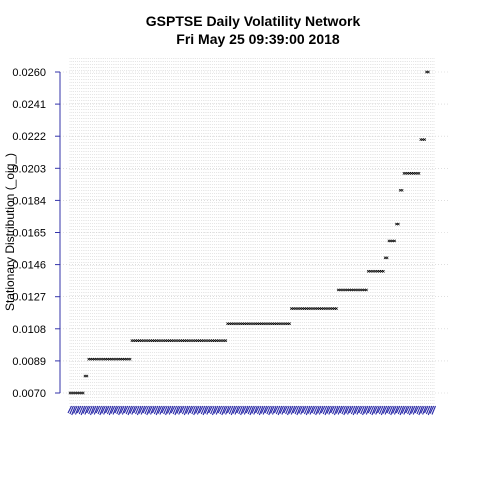 This screenshot has height=480, width=480. I want to click on y-tick-label: 0.0184, so click(29, 201).